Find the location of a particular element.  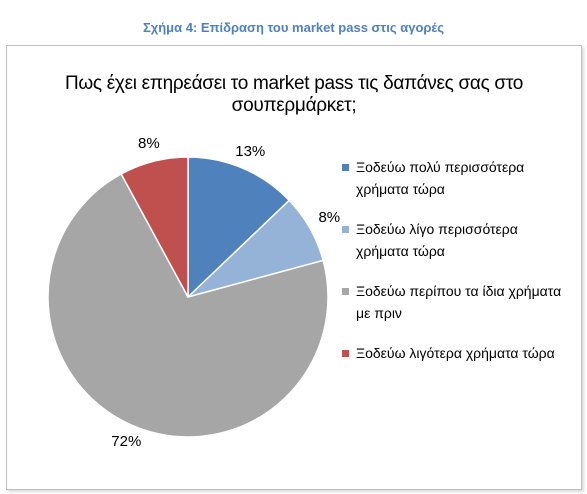

legend-item-1: Ξοδεύω πολύ περισσότερα χρήματα τώρα is located at coordinates (457, 178).